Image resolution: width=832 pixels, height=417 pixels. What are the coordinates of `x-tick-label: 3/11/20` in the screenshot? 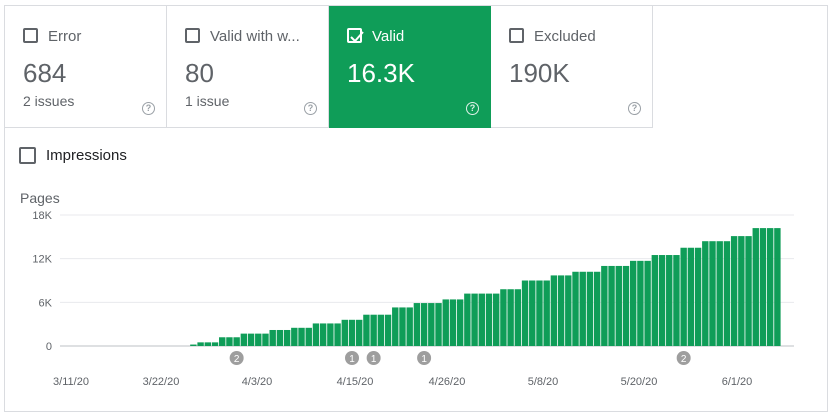 It's located at (71, 382).